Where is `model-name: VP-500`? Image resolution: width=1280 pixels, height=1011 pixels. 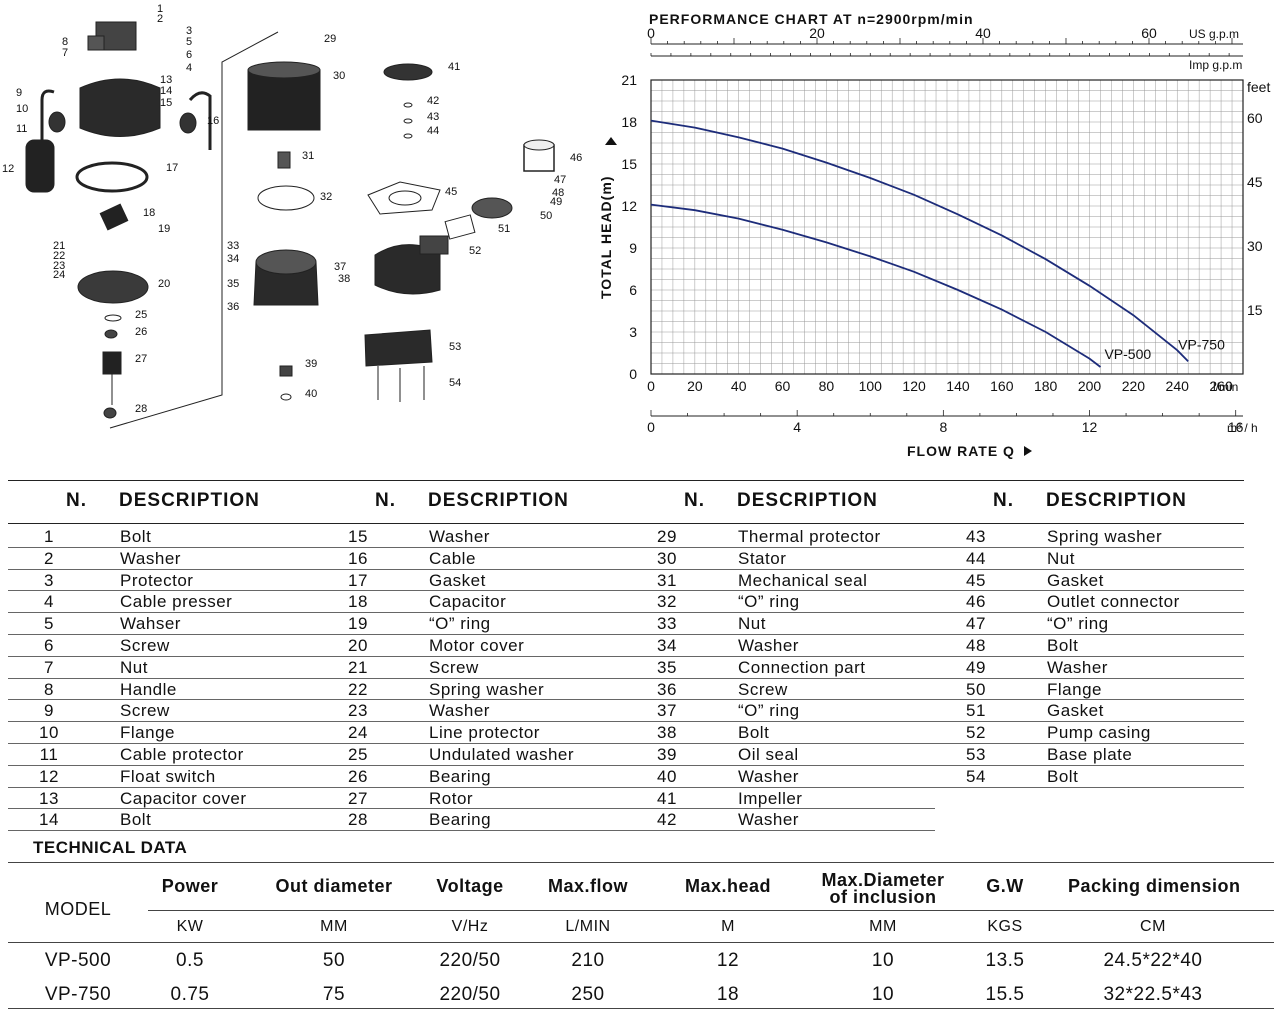
model-name: VP-500 is located at coordinates (78, 960).